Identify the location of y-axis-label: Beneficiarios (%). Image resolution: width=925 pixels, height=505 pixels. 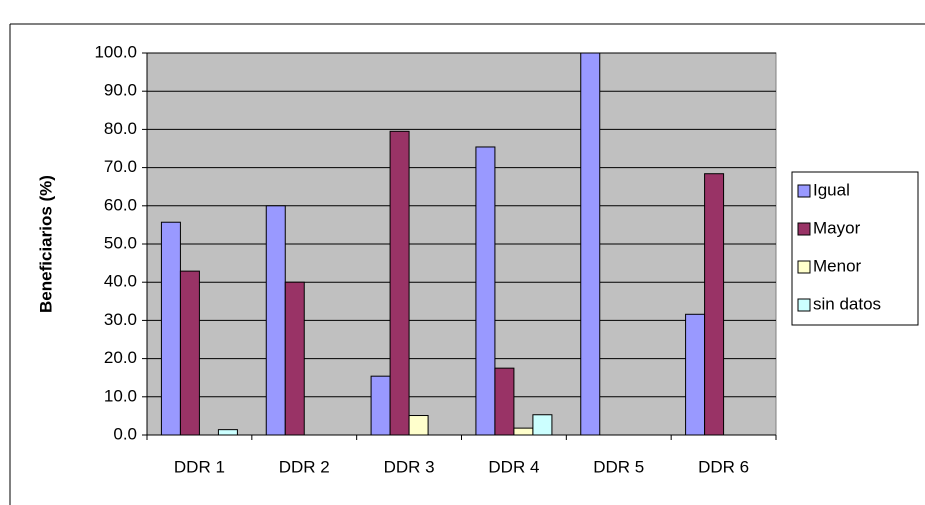
(45, 244).